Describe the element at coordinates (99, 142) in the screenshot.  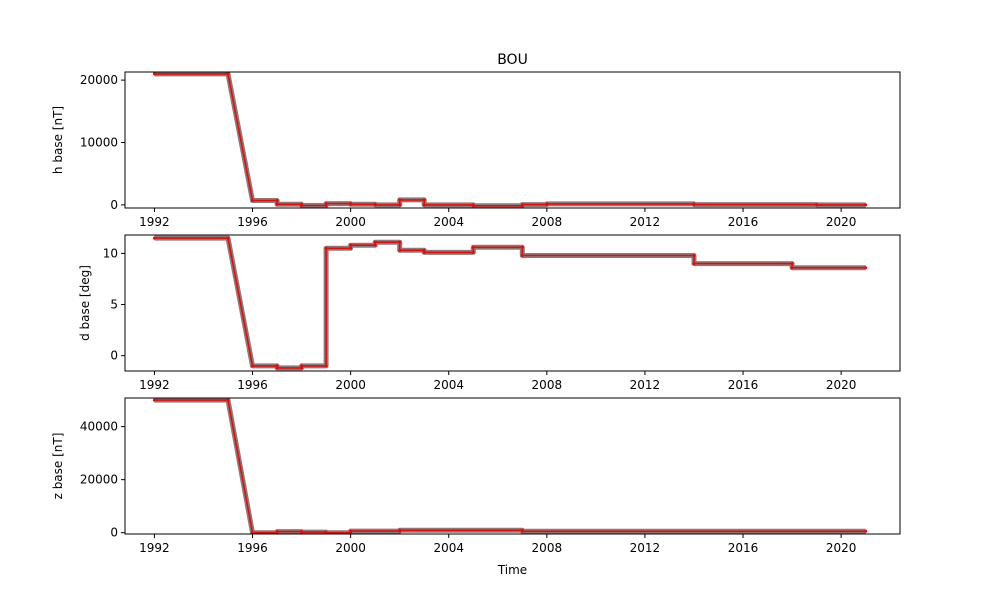
I see `y-tick-label: 10000` at that location.